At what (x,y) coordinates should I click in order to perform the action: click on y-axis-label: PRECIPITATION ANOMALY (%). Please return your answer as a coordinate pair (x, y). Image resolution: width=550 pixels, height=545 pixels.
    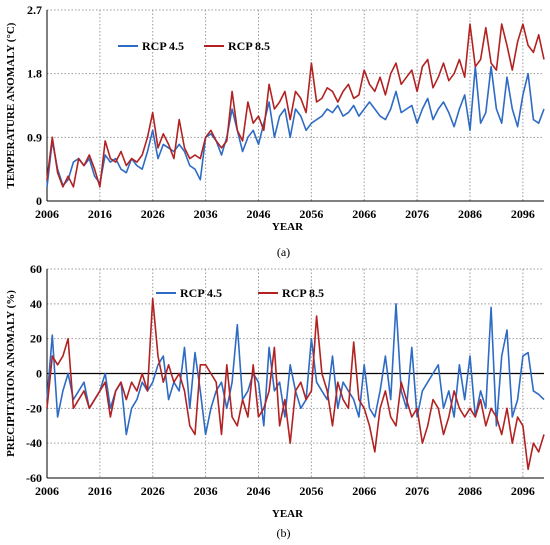
    Looking at the image, I should click on (11, 373).